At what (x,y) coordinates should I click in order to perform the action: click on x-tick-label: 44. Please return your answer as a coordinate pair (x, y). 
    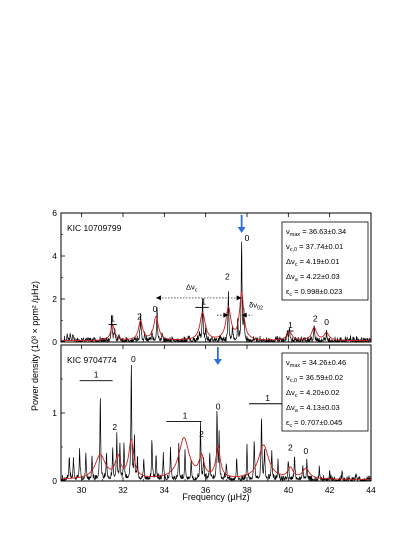
    Looking at the image, I should click on (371, 490).